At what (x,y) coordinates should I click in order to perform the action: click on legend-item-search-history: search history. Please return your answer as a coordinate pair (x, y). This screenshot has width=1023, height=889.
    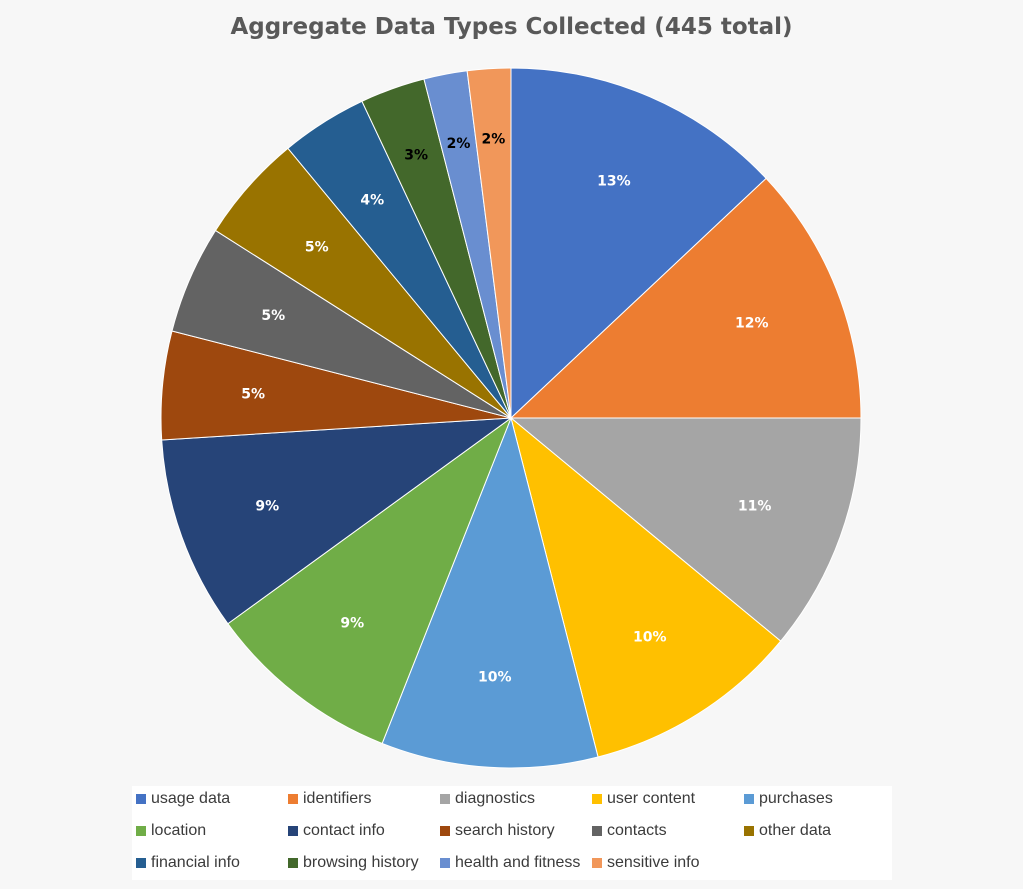
    Looking at the image, I should click on (497, 831).